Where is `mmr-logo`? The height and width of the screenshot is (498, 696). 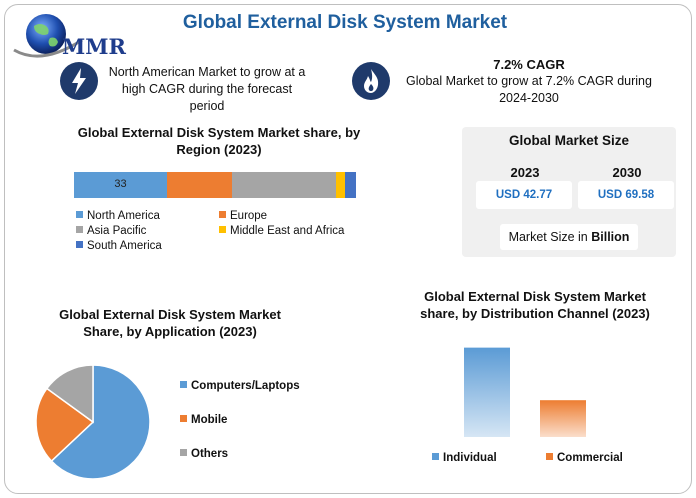 mmr-logo is located at coordinates (48, 36).